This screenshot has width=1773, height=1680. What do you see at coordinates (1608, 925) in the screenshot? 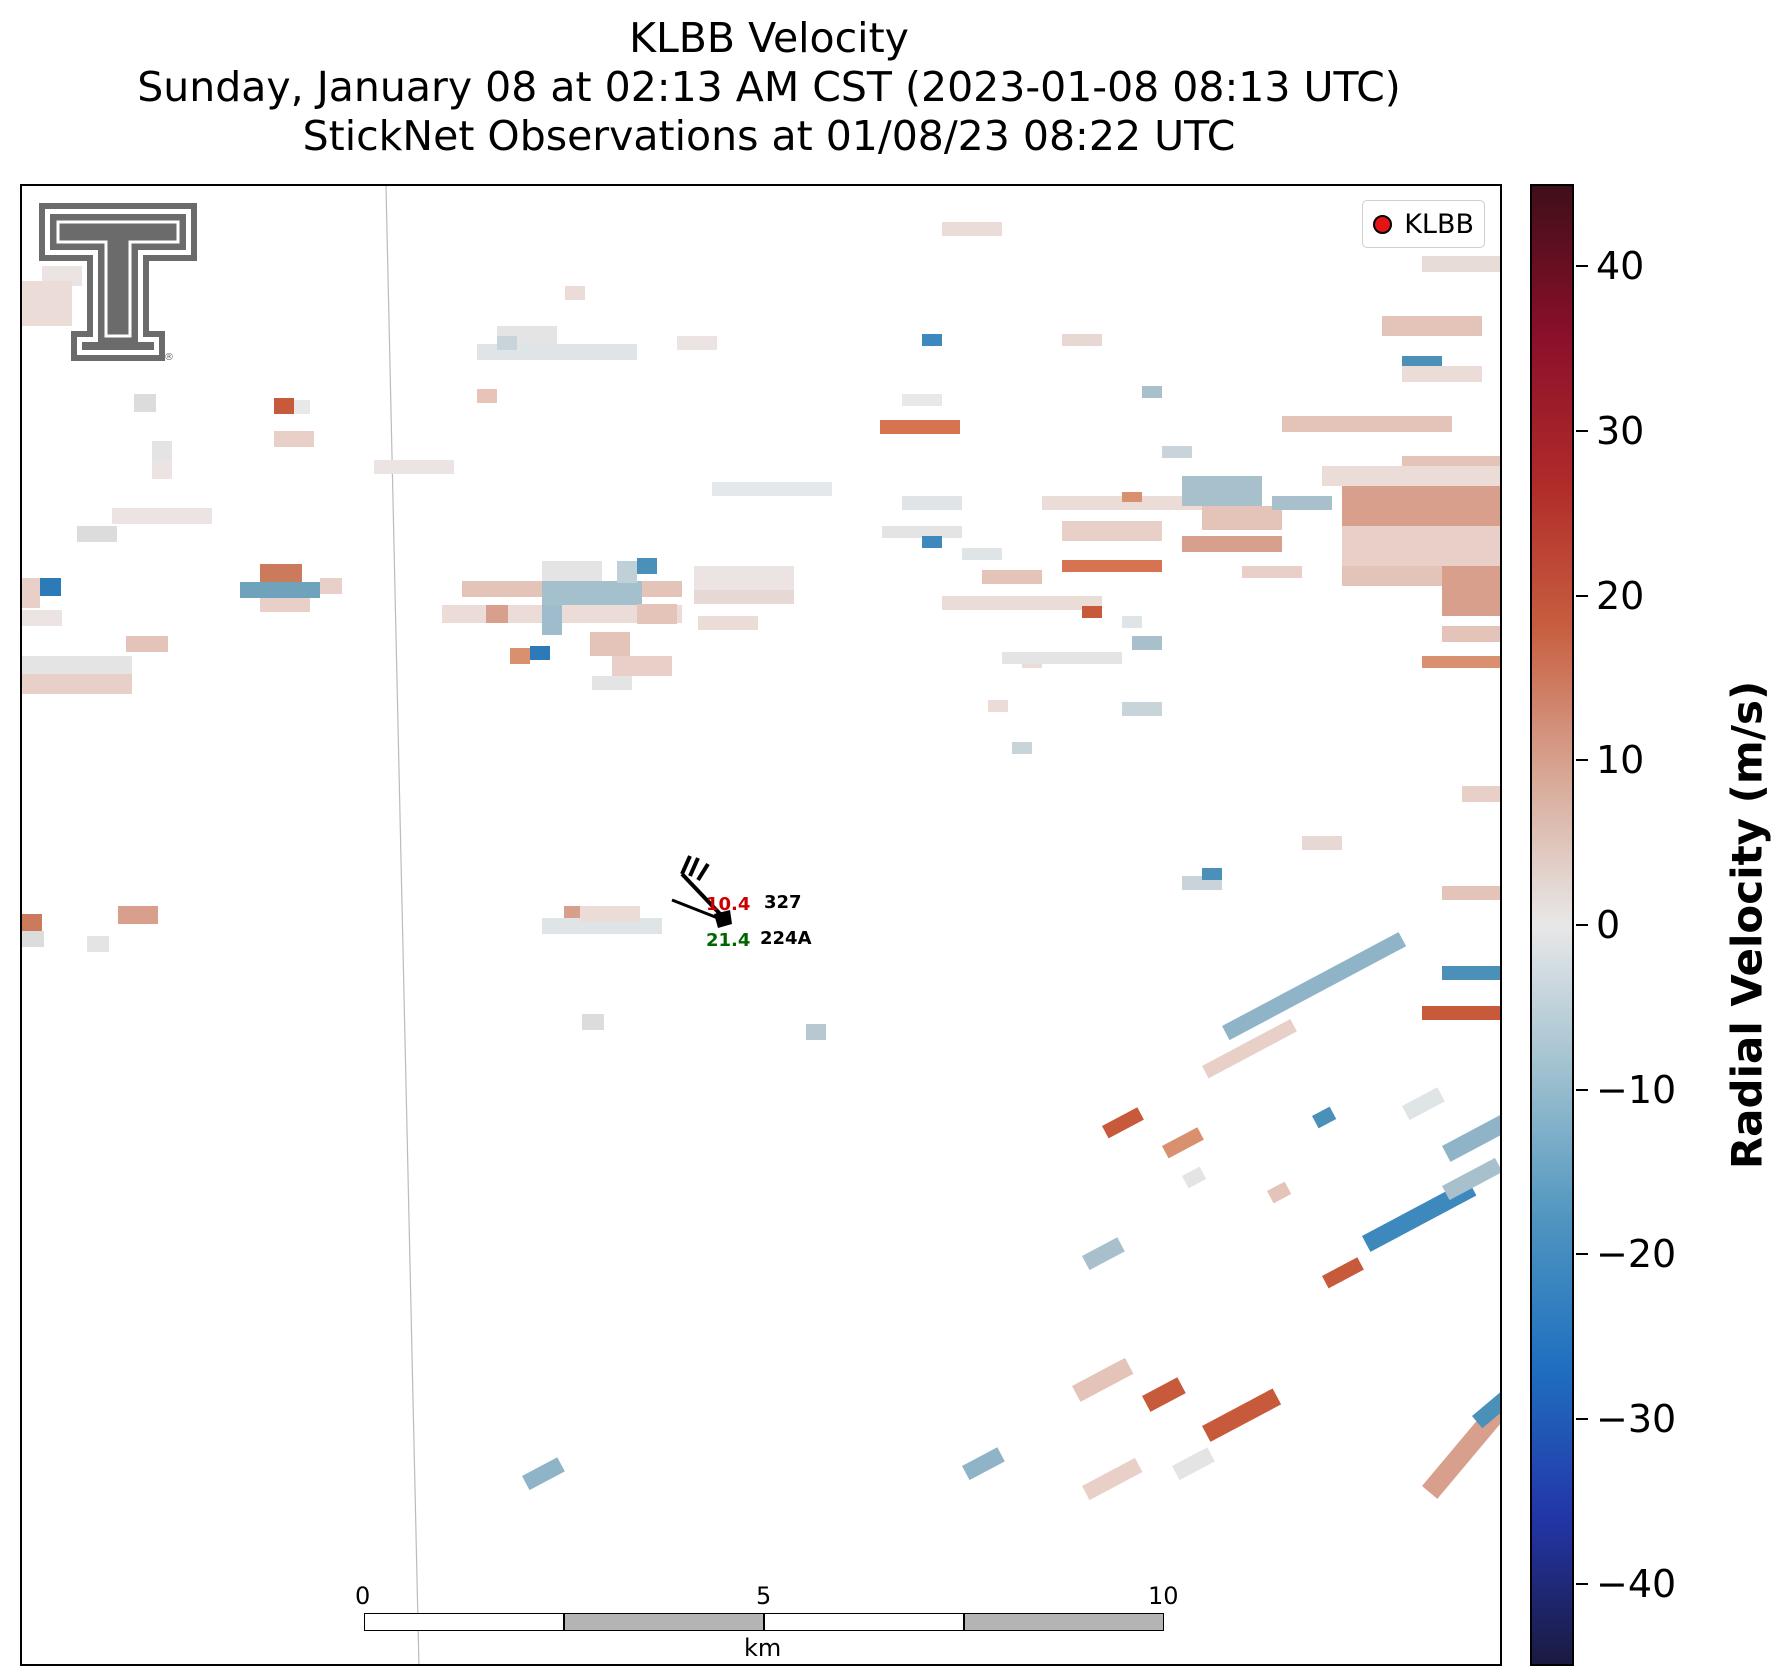
I see `colorbar-tick-label: 0` at bounding box center [1608, 925].